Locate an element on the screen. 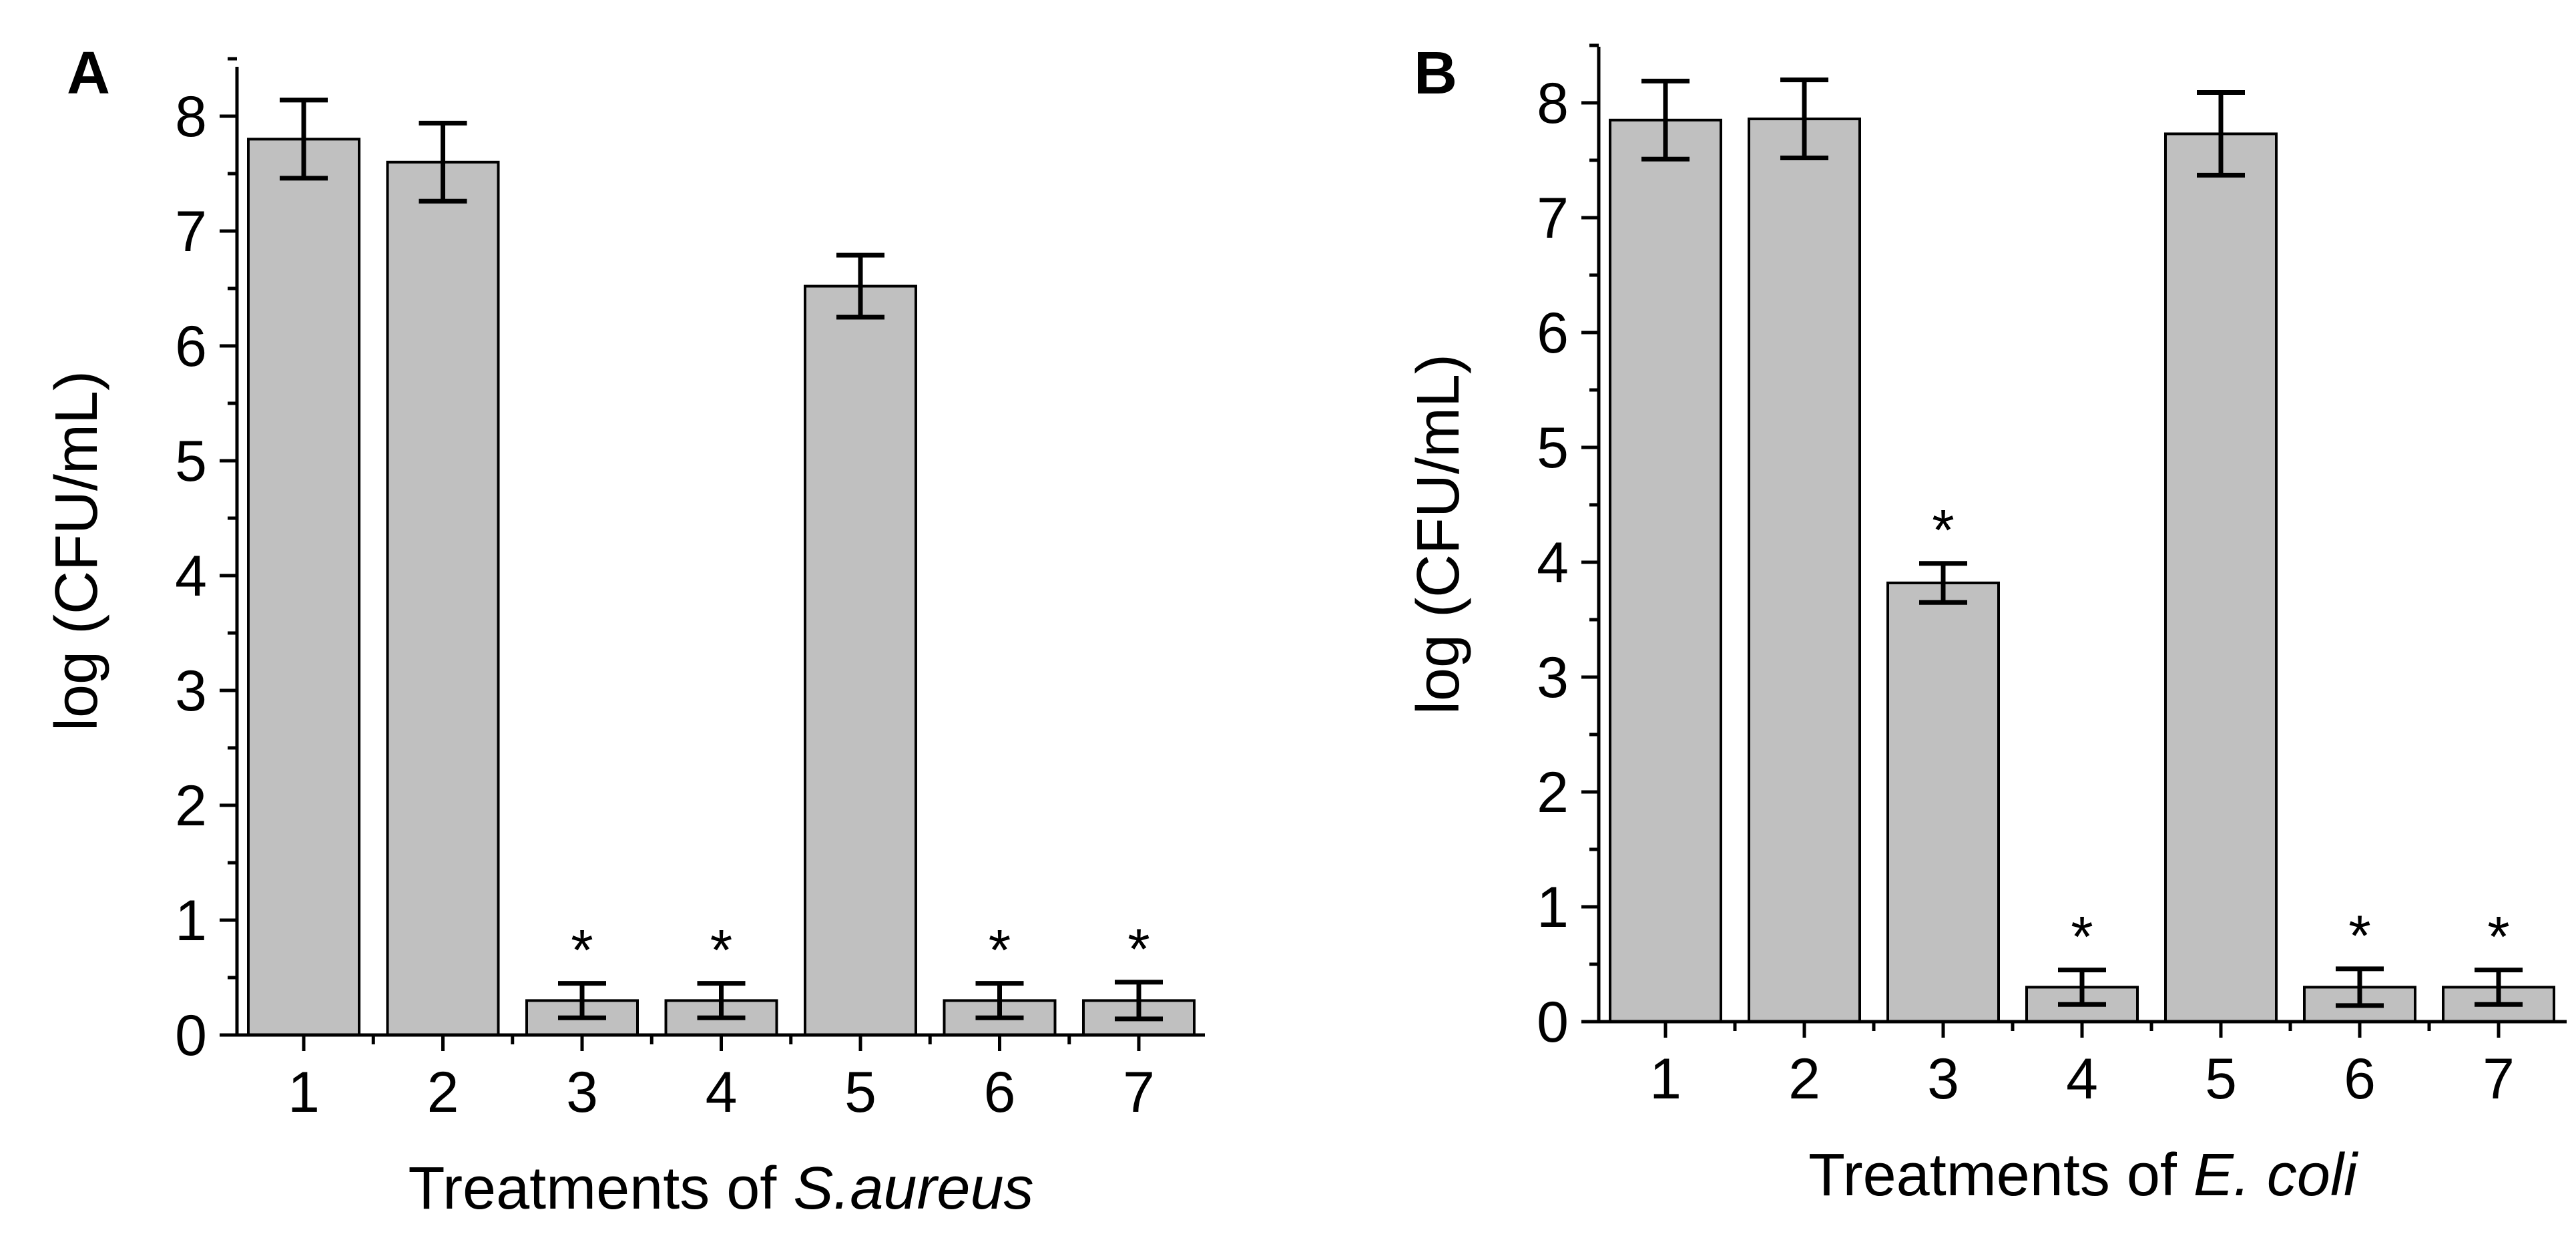 Image resolution: width=2576 pixels, height=1238 pixels. x-axis-title: Treatments of E. coli is located at coordinates (2083, 1175).